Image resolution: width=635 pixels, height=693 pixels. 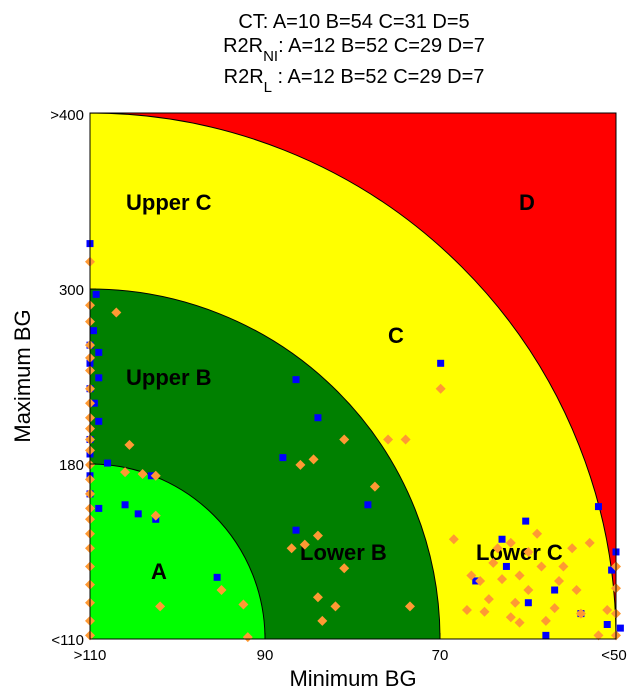 What do you see at coordinates (396, 335) in the screenshot?
I see `zone-label-c: C` at bounding box center [396, 335].